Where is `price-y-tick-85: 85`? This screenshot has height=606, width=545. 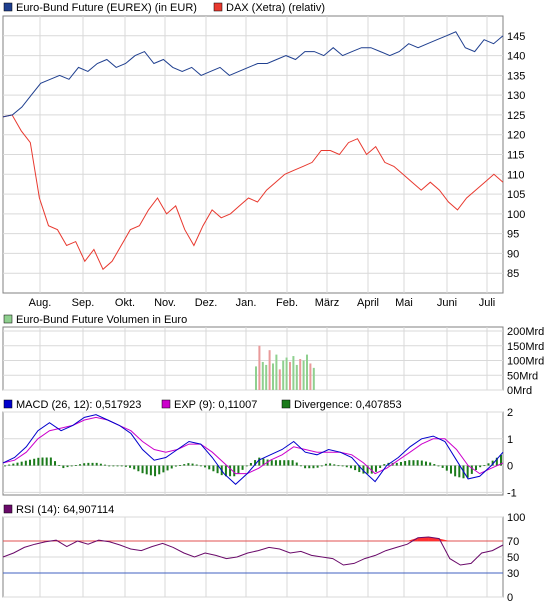 price-y-tick-85: 85 is located at coordinates (513, 274).